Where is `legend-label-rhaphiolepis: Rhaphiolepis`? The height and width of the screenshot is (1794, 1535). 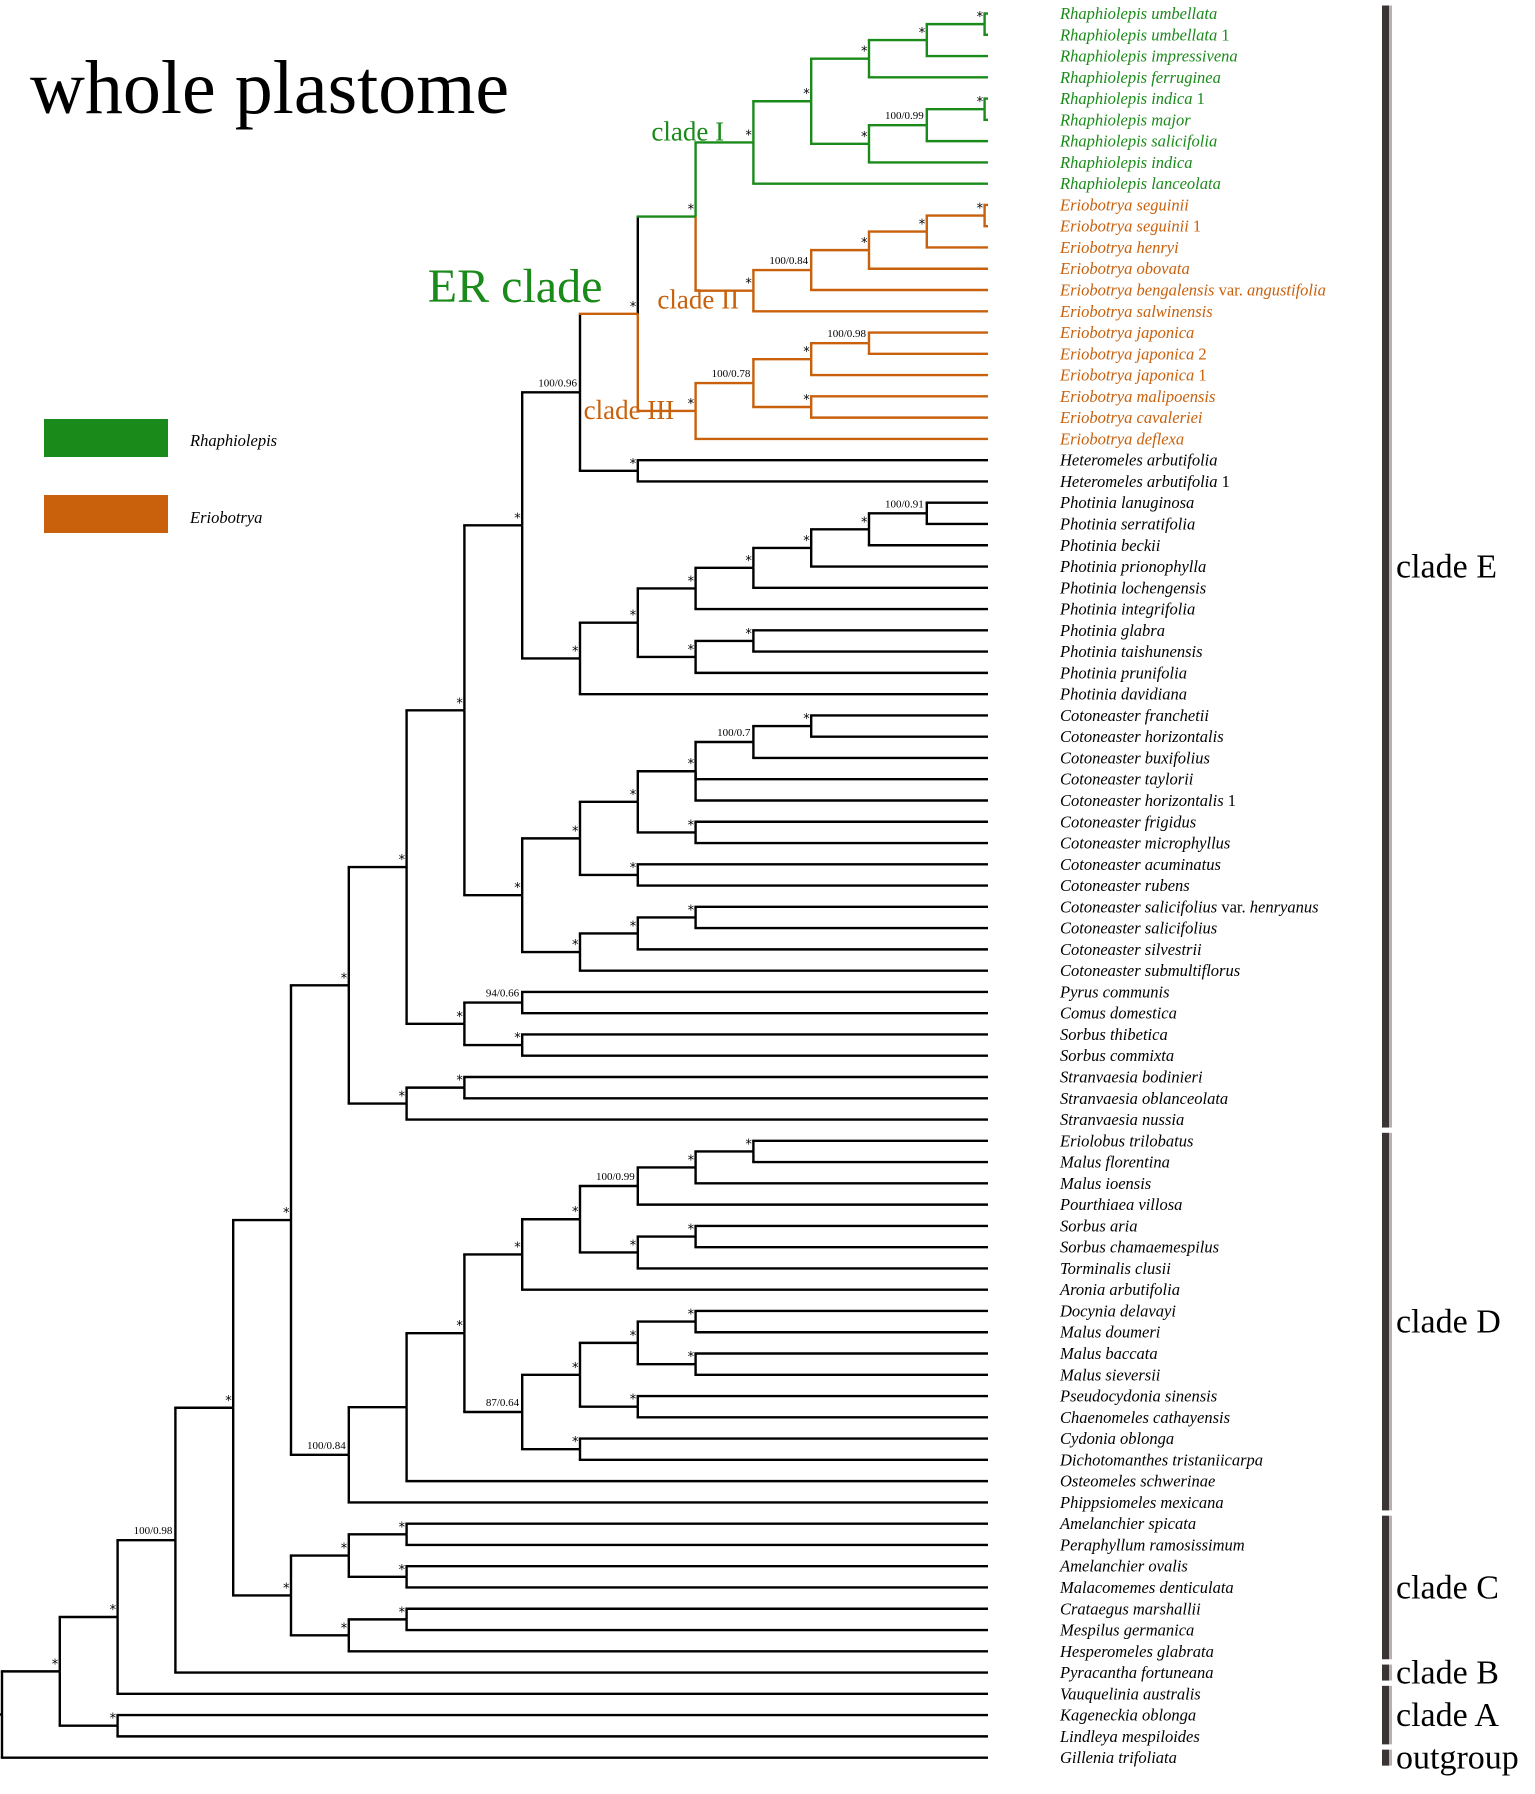 legend-label-rhaphiolepis: Rhaphiolepis is located at coordinates (233, 440).